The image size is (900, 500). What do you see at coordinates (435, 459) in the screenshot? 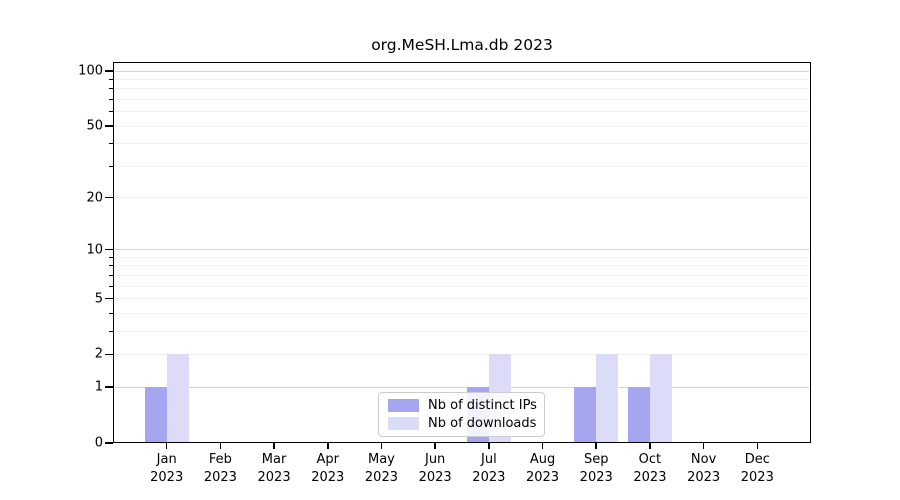
I see `x-tick-month: Jun` at bounding box center [435, 459].